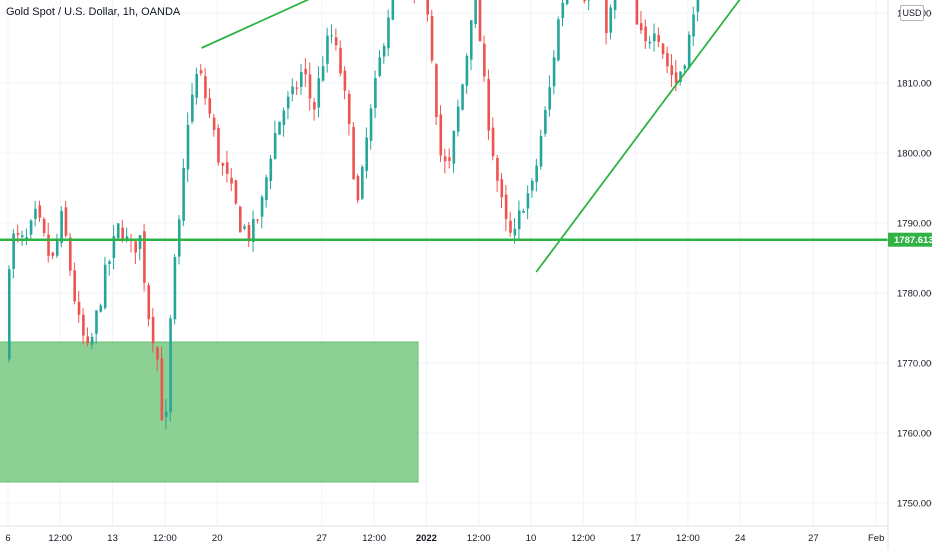 This screenshot has width=932, height=550. What do you see at coordinates (914, 504) in the screenshot?
I see `y-tick-label: 1750.000` at bounding box center [914, 504].